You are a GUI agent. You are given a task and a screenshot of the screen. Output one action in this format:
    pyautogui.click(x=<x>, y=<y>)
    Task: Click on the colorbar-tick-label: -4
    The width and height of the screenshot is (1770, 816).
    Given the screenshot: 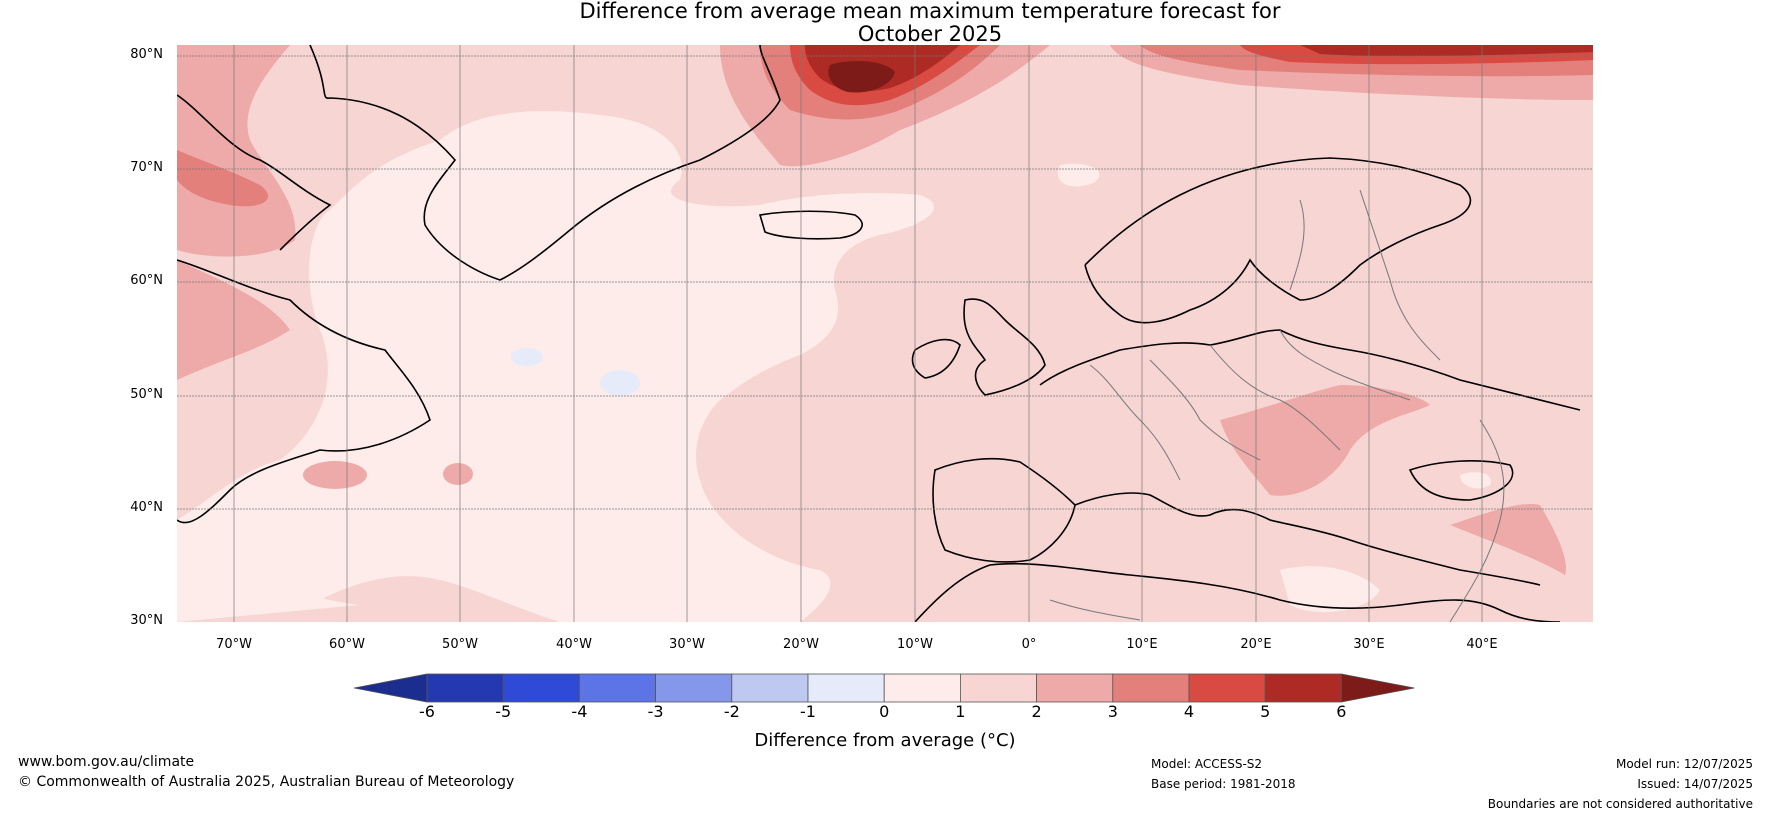 What is the action you would take?
    pyautogui.click(x=579, y=711)
    